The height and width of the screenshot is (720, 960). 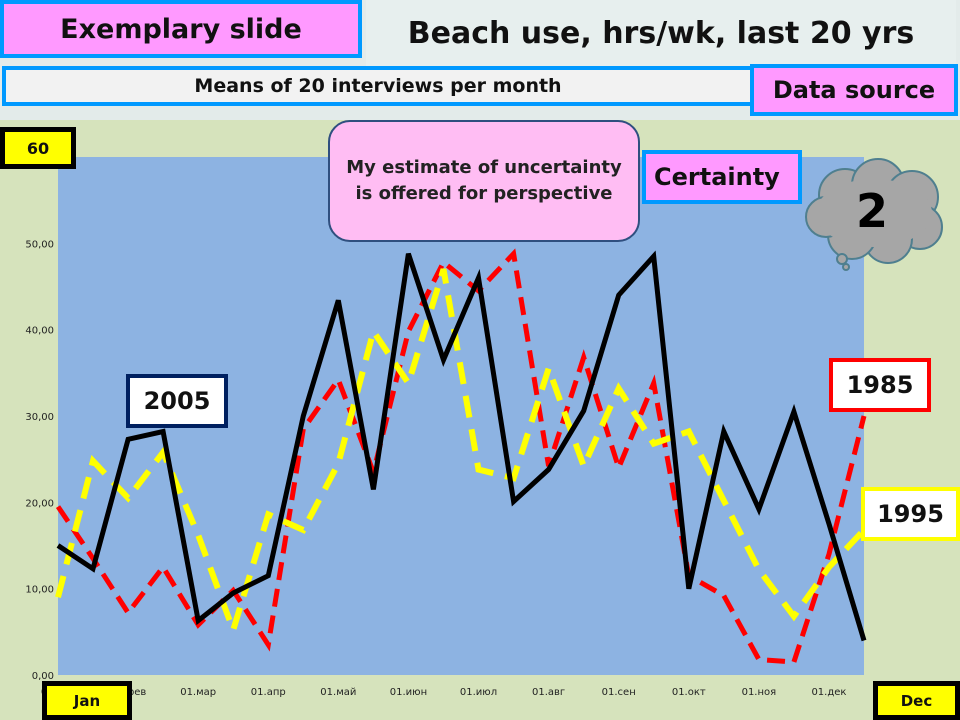 What do you see at coordinates (759, 692) in the screenshot?
I see `x-tick-label: 01.ноя` at bounding box center [759, 692].